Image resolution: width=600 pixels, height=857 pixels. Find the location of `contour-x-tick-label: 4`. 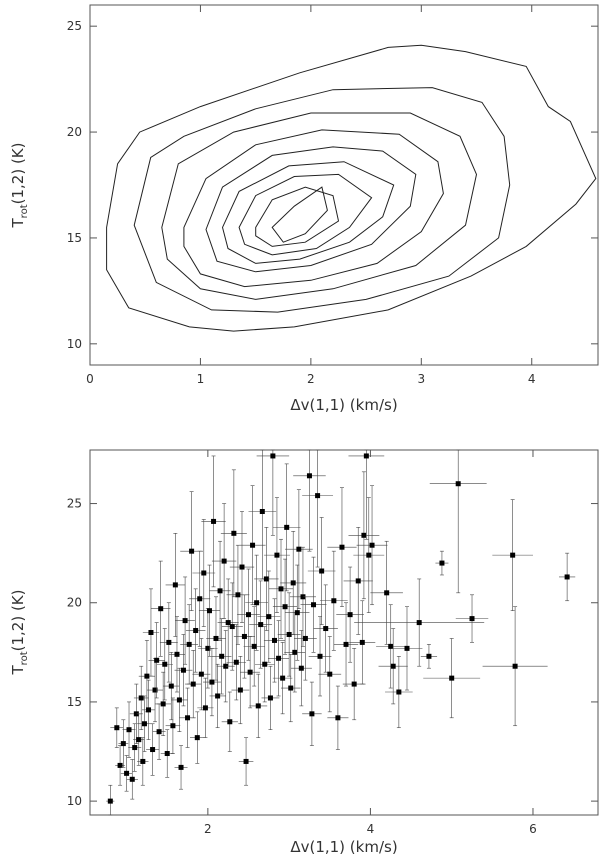

contour-x-tick-label: 4 is located at coordinates (532, 379).